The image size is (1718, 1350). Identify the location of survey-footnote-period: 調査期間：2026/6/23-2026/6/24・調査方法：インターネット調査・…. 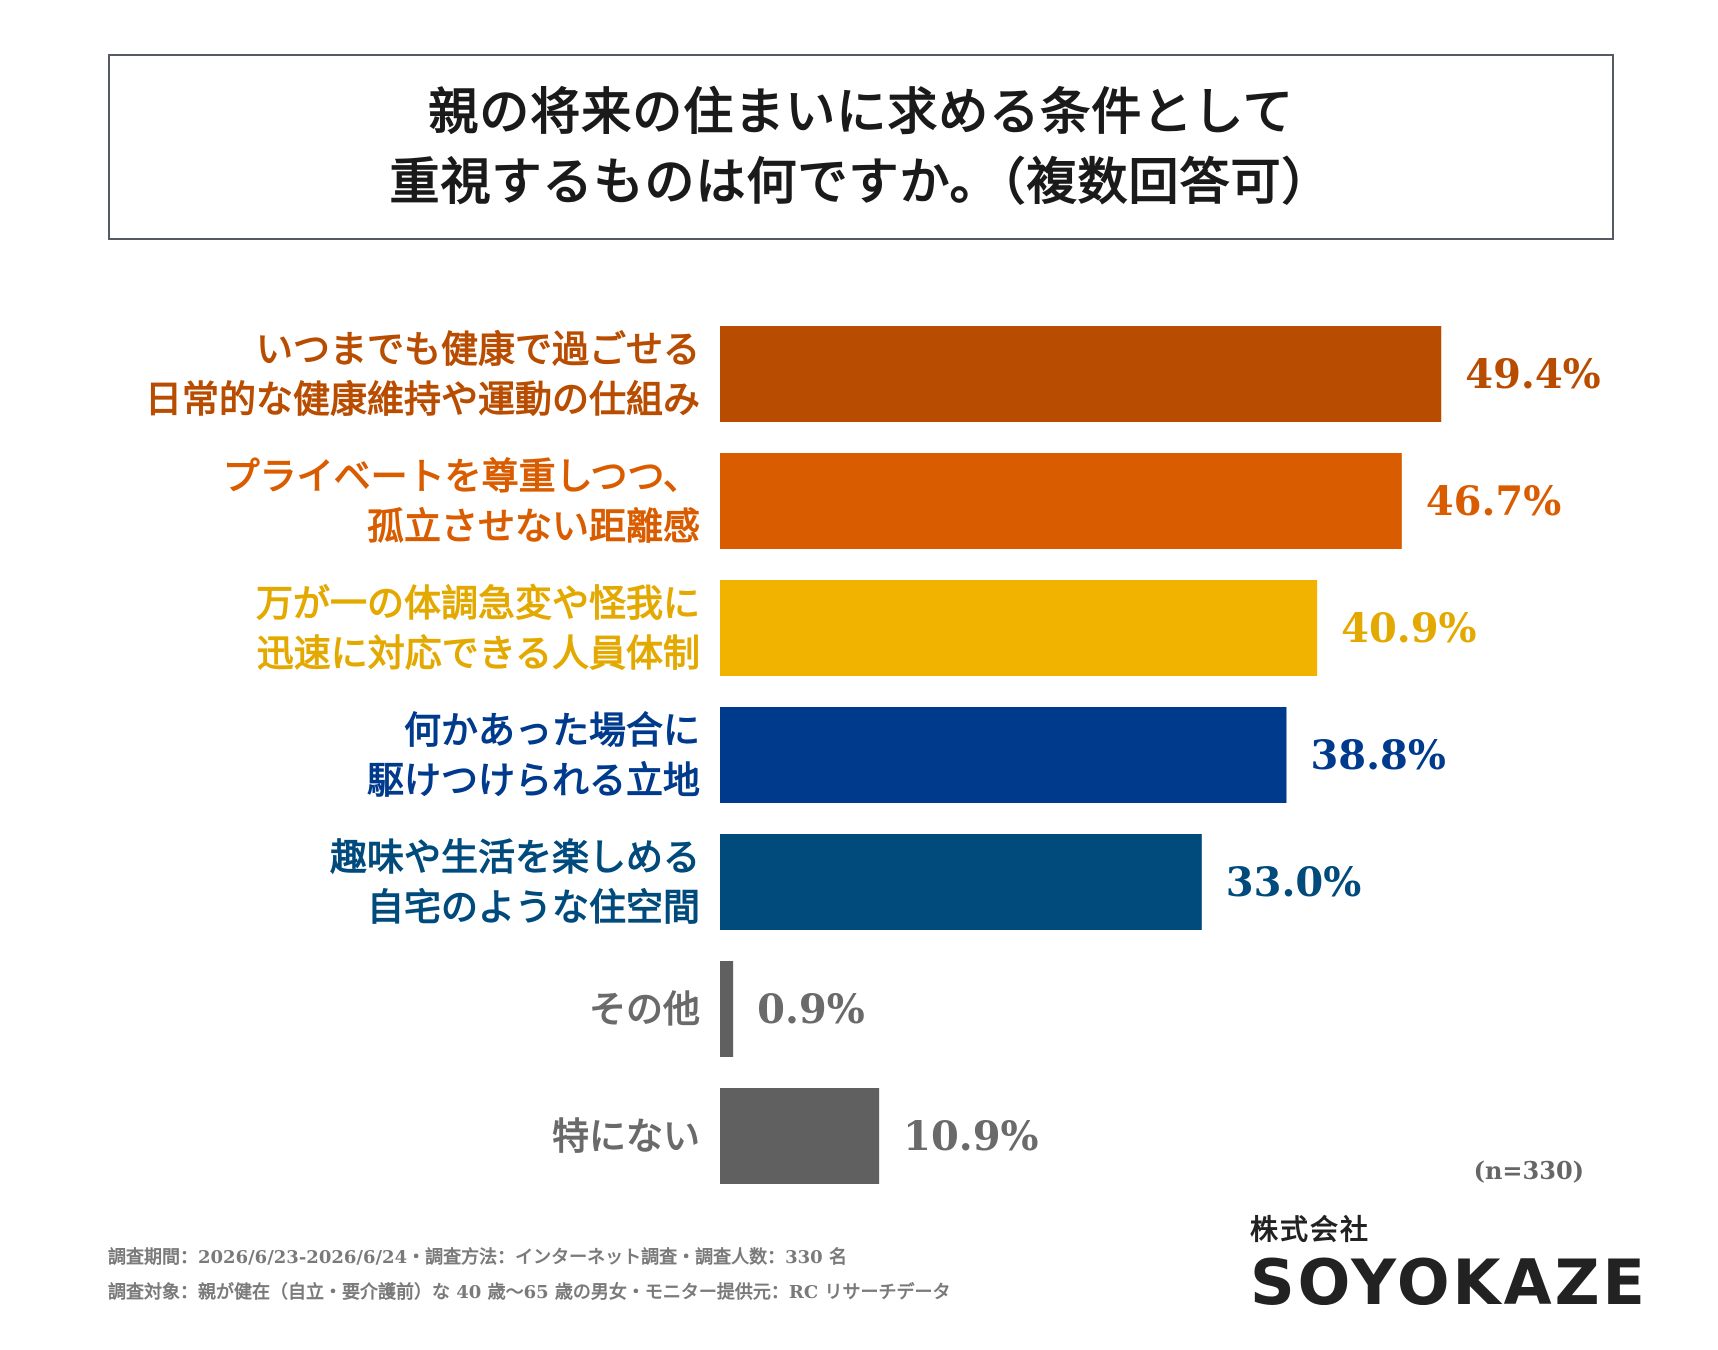
(477, 1257).